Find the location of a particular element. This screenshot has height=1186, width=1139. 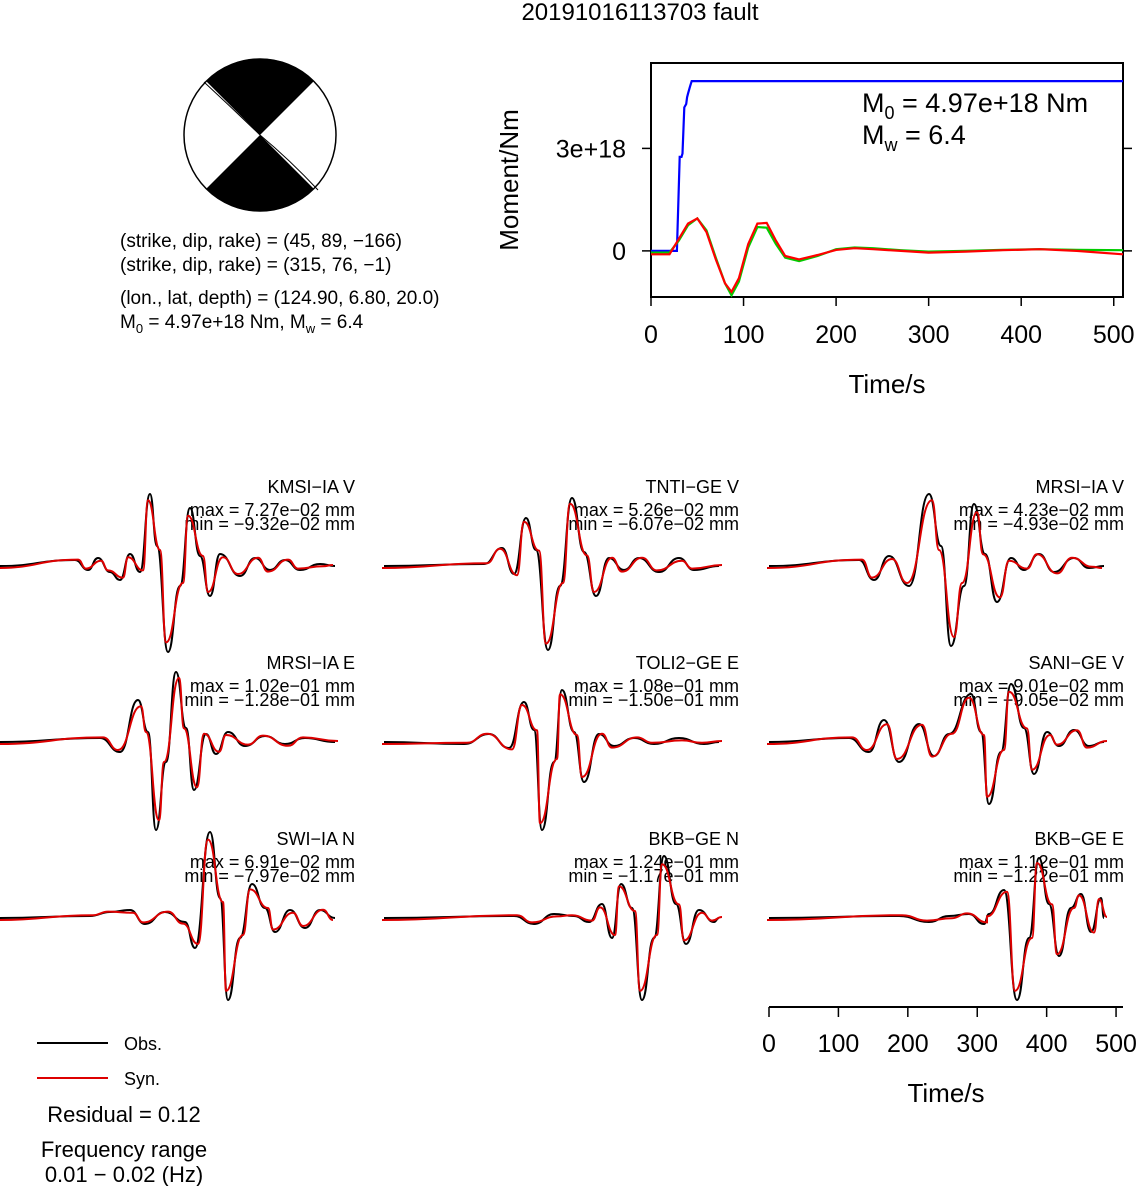

moment-xtick-label: 400 is located at coordinates (1021, 335).